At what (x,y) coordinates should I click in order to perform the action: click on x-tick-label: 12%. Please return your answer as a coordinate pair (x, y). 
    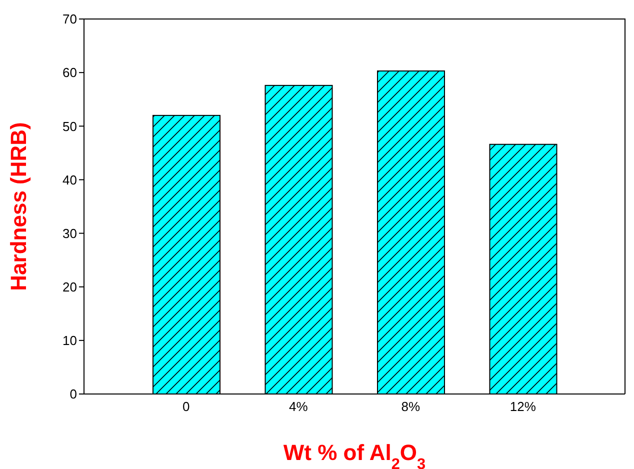
    Looking at the image, I should click on (523, 406).